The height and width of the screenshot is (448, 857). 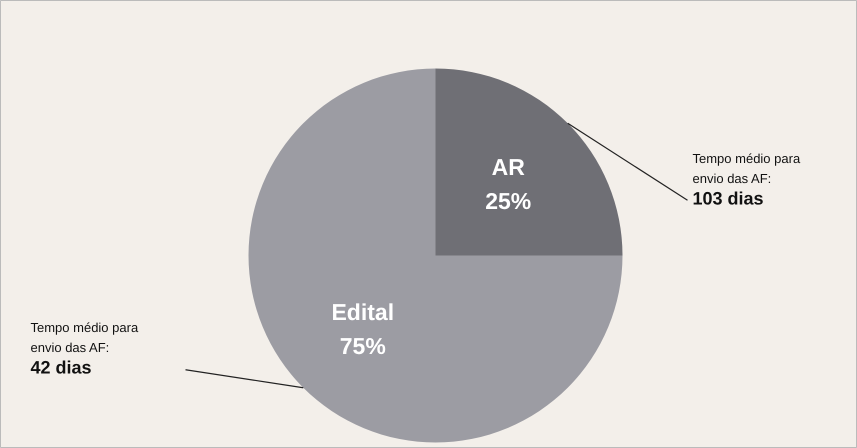 I want to click on slice-label: Edital, so click(x=362, y=312).